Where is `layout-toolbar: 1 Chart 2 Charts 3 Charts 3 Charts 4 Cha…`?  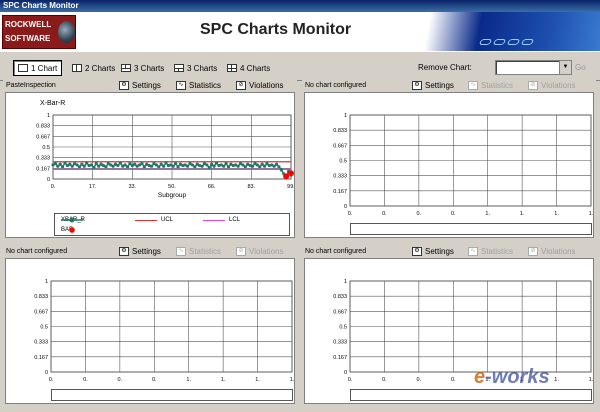
layout-toolbar: 1 Chart 2 Charts 3 Charts 3 Charts 4 Cha… is located at coordinates (300, 66).